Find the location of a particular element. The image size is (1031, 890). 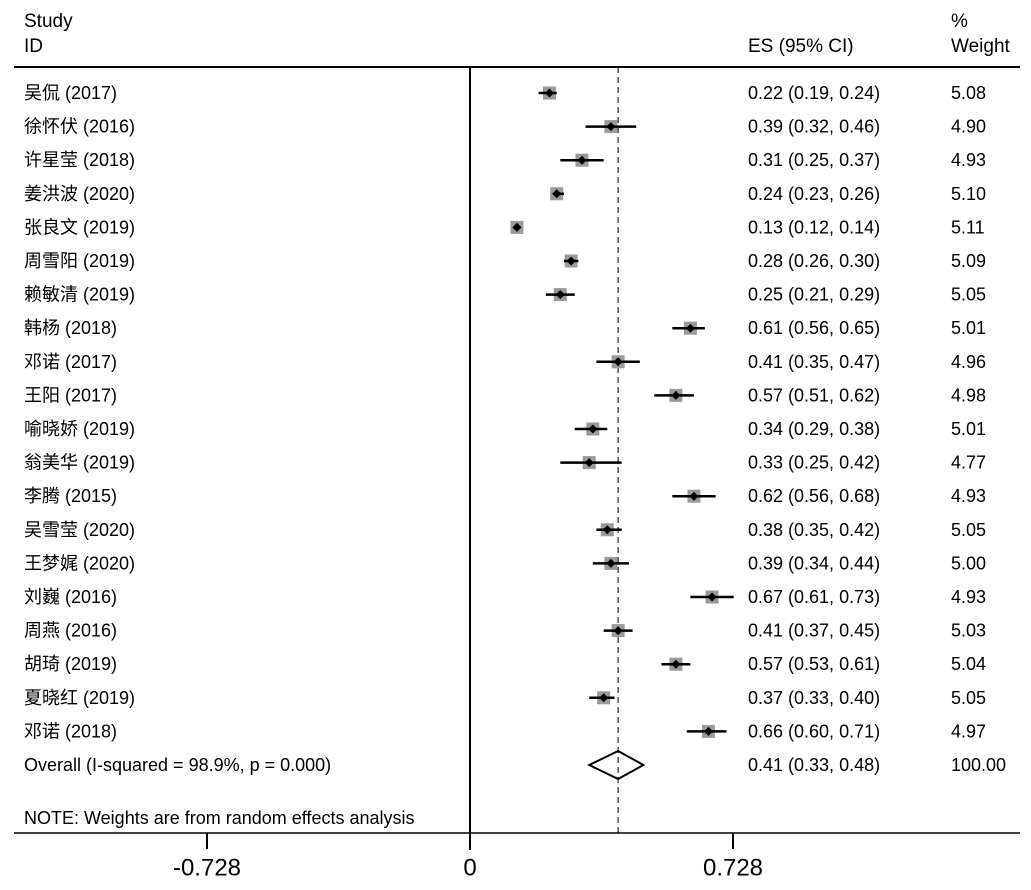

study-weight: 5.08 is located at coordinates (968, 93).